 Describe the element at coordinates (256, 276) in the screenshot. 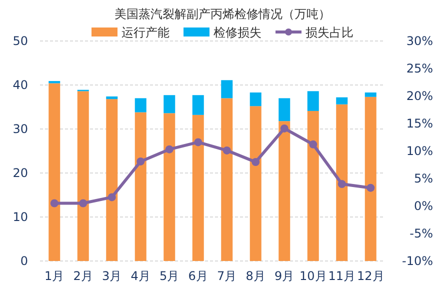

I see `x-tick-label: 8月` at that location.